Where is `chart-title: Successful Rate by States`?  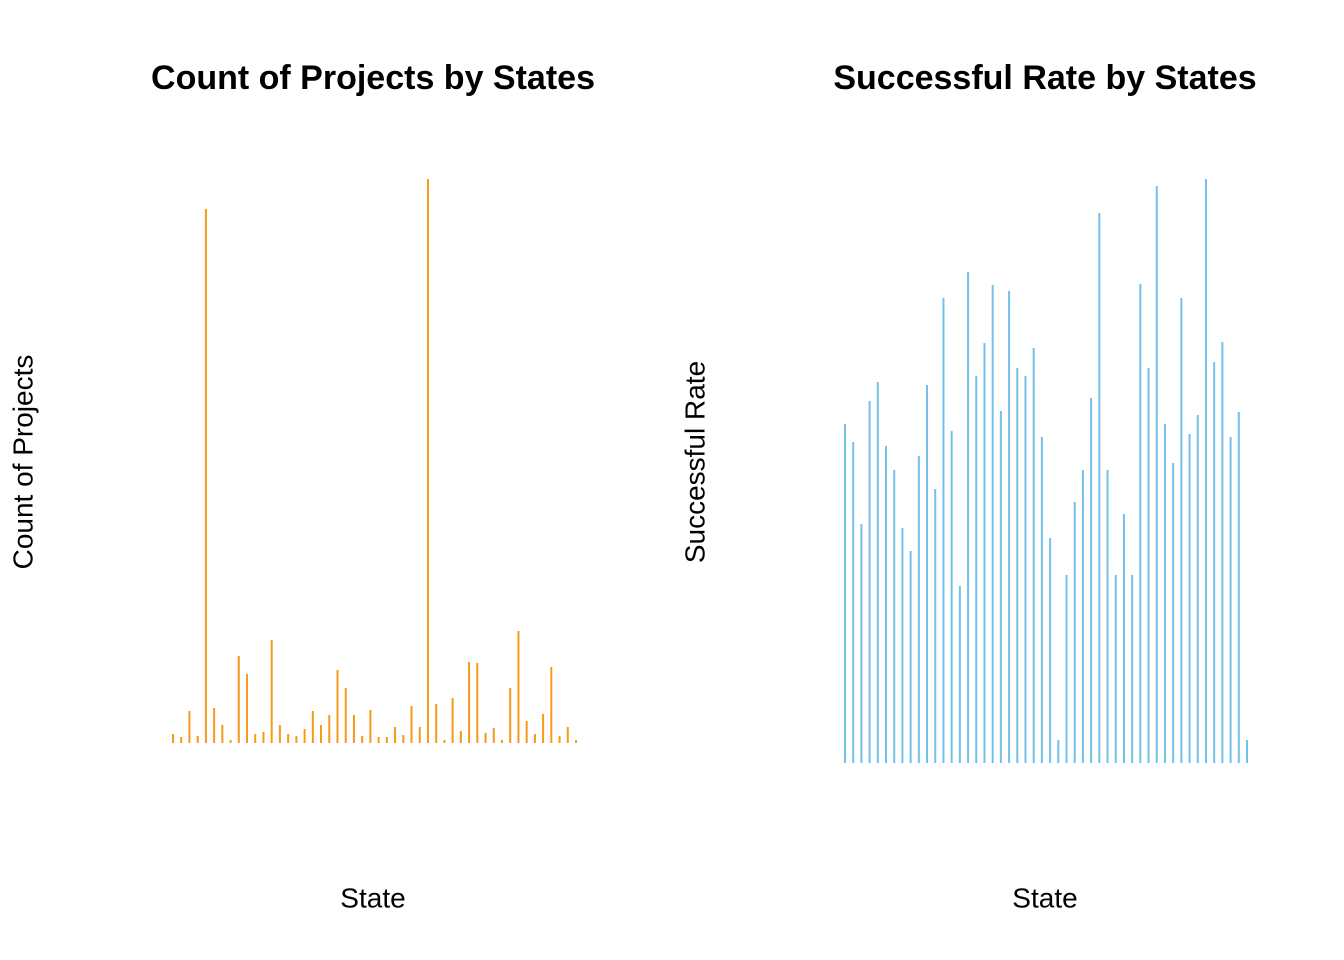 chart-title: Successful Rate by States is located at coordinates (1044, 78).